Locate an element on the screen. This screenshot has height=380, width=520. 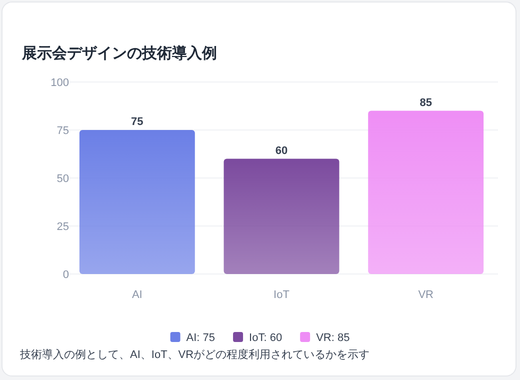
y-tick-label: 50 is located at coordinates (62, 179).